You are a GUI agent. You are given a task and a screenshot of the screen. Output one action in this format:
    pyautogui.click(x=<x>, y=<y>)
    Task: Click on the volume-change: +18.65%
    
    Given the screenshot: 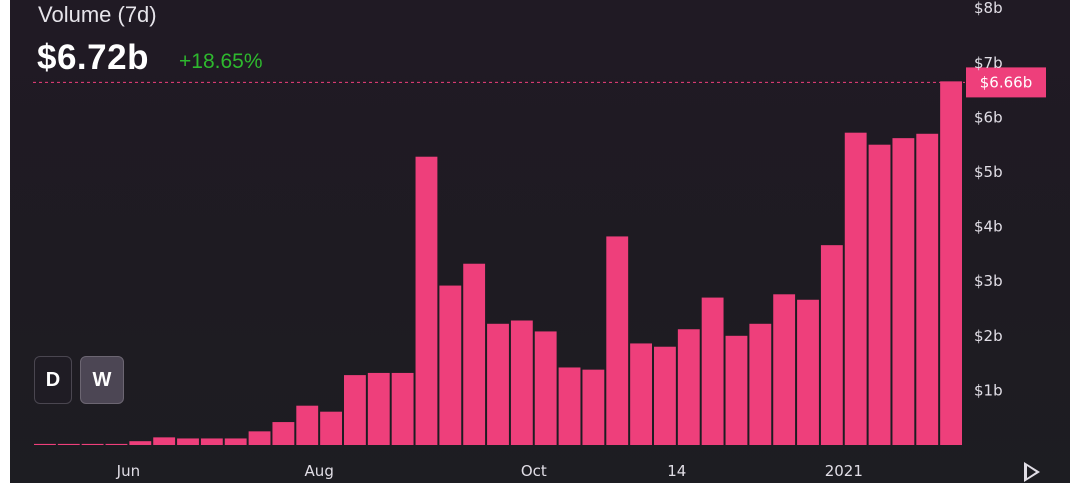 What is the action you would take?
    pyautogui.click(x=221, y=61)
    